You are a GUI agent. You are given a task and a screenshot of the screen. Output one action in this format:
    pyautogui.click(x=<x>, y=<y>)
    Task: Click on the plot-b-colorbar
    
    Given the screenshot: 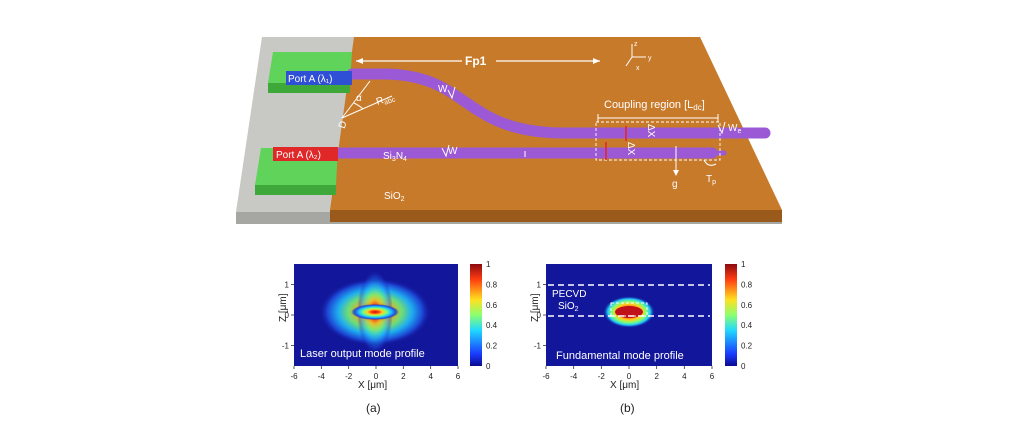 What is the action you would take?
    pyautogui.click(x=731, y=315)
    